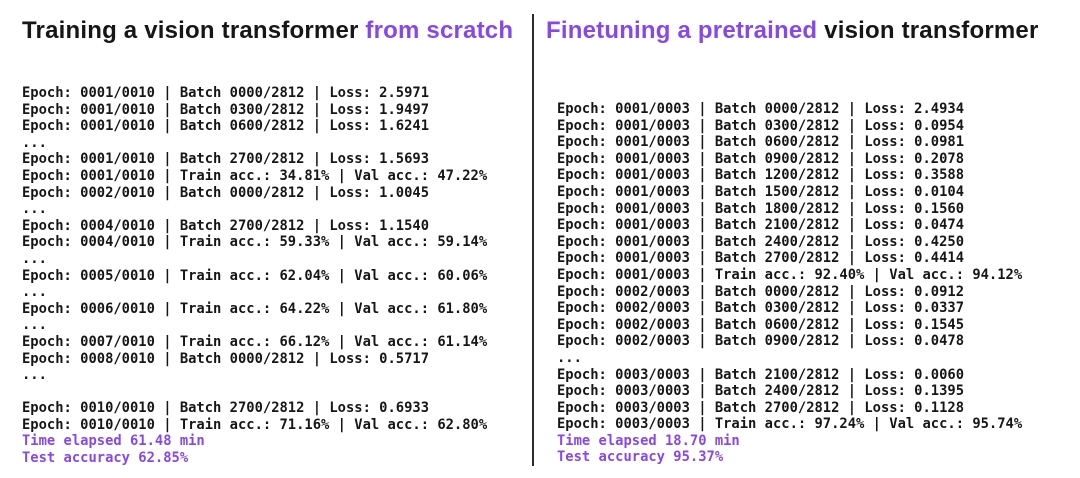 Image resolution: width=1080 pixels, height=478 pixels. Describe the element at coordinates (640, 457) in the screenshot. I see `console-line: Test accuracy 95.37%` at that location.